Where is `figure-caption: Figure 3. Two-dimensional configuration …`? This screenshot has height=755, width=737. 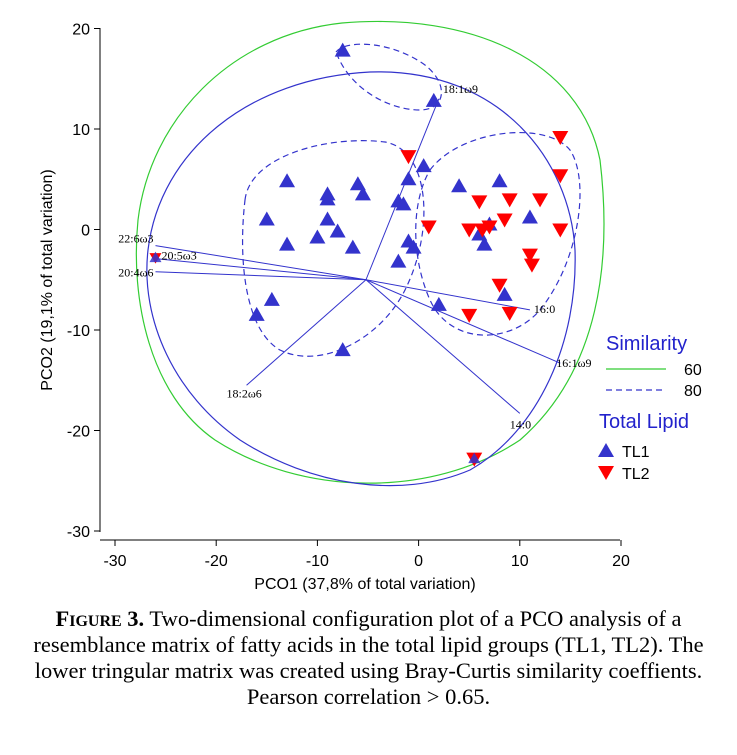 figure-caption: Figure 3. Two-dimensional configuration … is located at coordinates (368, 658).